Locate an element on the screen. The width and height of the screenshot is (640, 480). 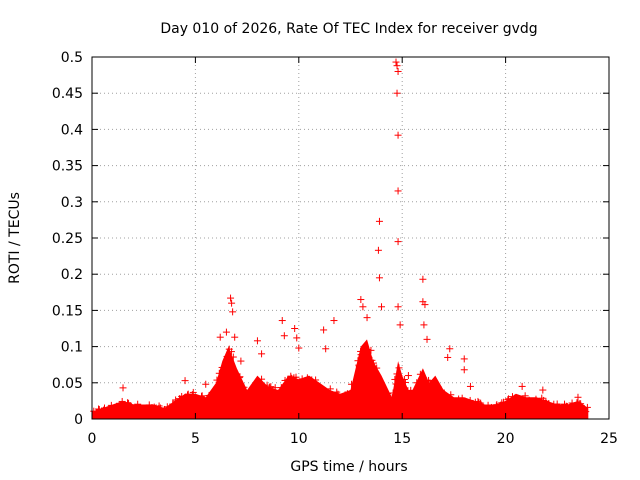
y-axis-label: ROTI / TECUs is located at coordinates (15, 238).